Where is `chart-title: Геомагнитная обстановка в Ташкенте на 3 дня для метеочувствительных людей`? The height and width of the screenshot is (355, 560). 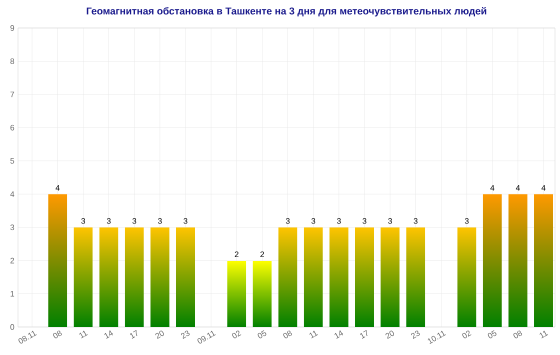 chart-title: Геомагнитная обстановка в Ташкенте на 3 дня для метеочувствительных людей is located at coordinates (286, 11).